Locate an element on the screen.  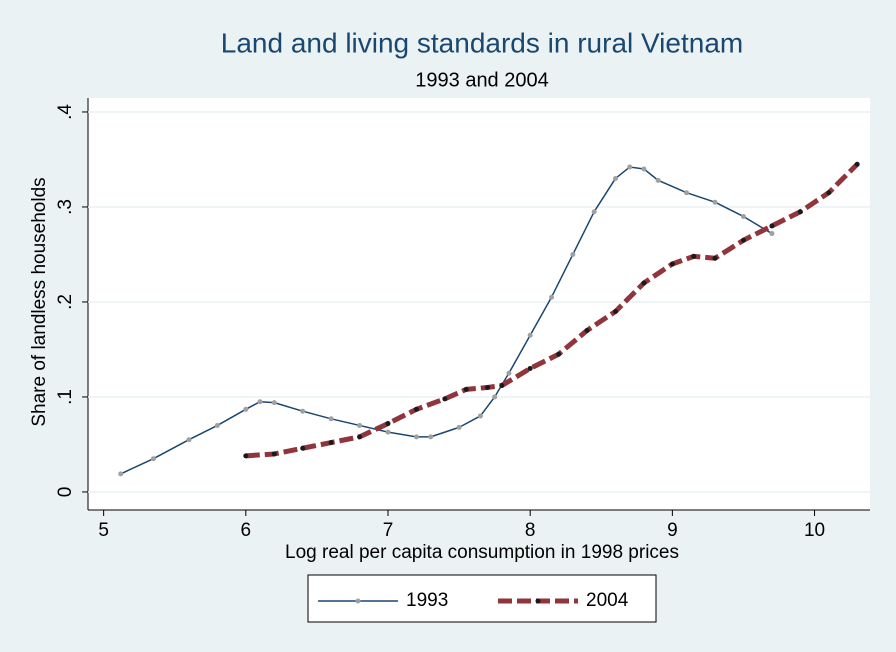
x-tick-label: 7 is located at coordinates (388, 530).